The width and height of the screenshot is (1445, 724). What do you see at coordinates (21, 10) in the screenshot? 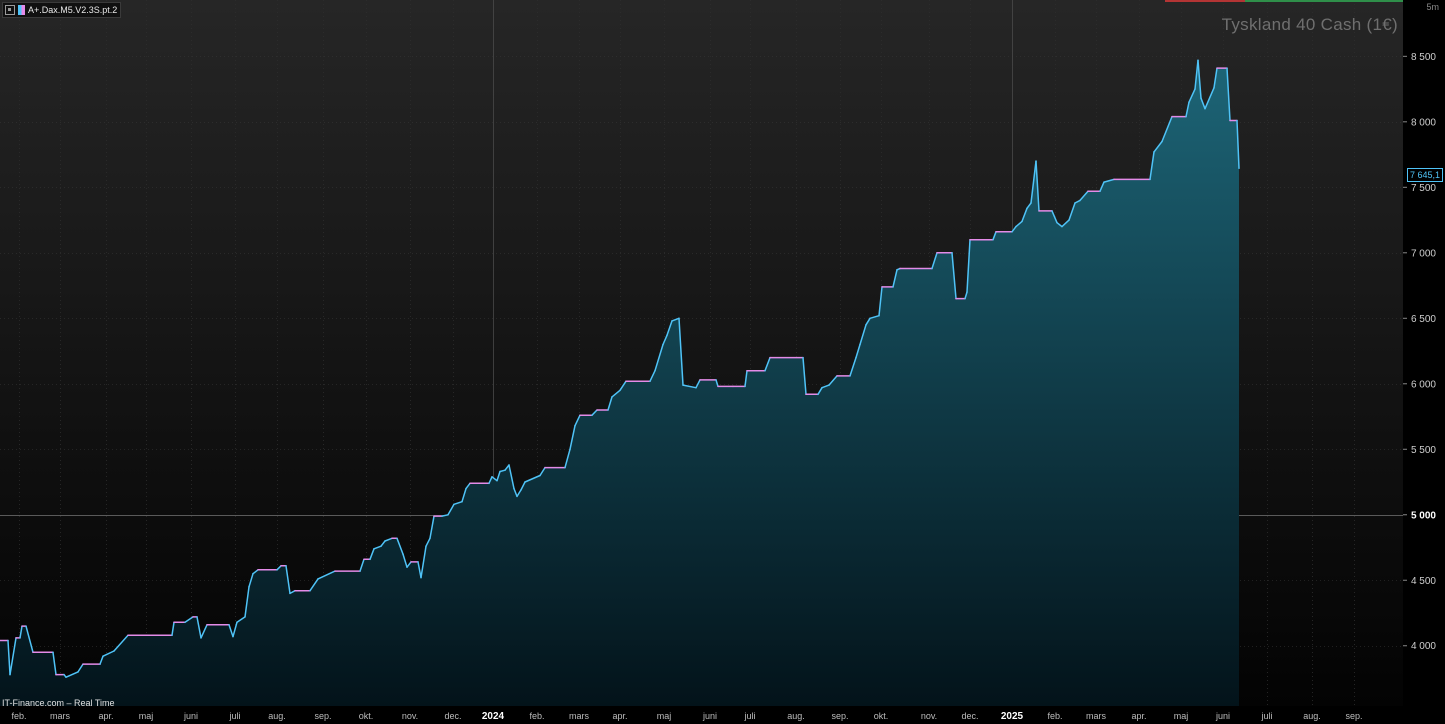
I see `series-color-swatch` at bounding box center [21, 10].